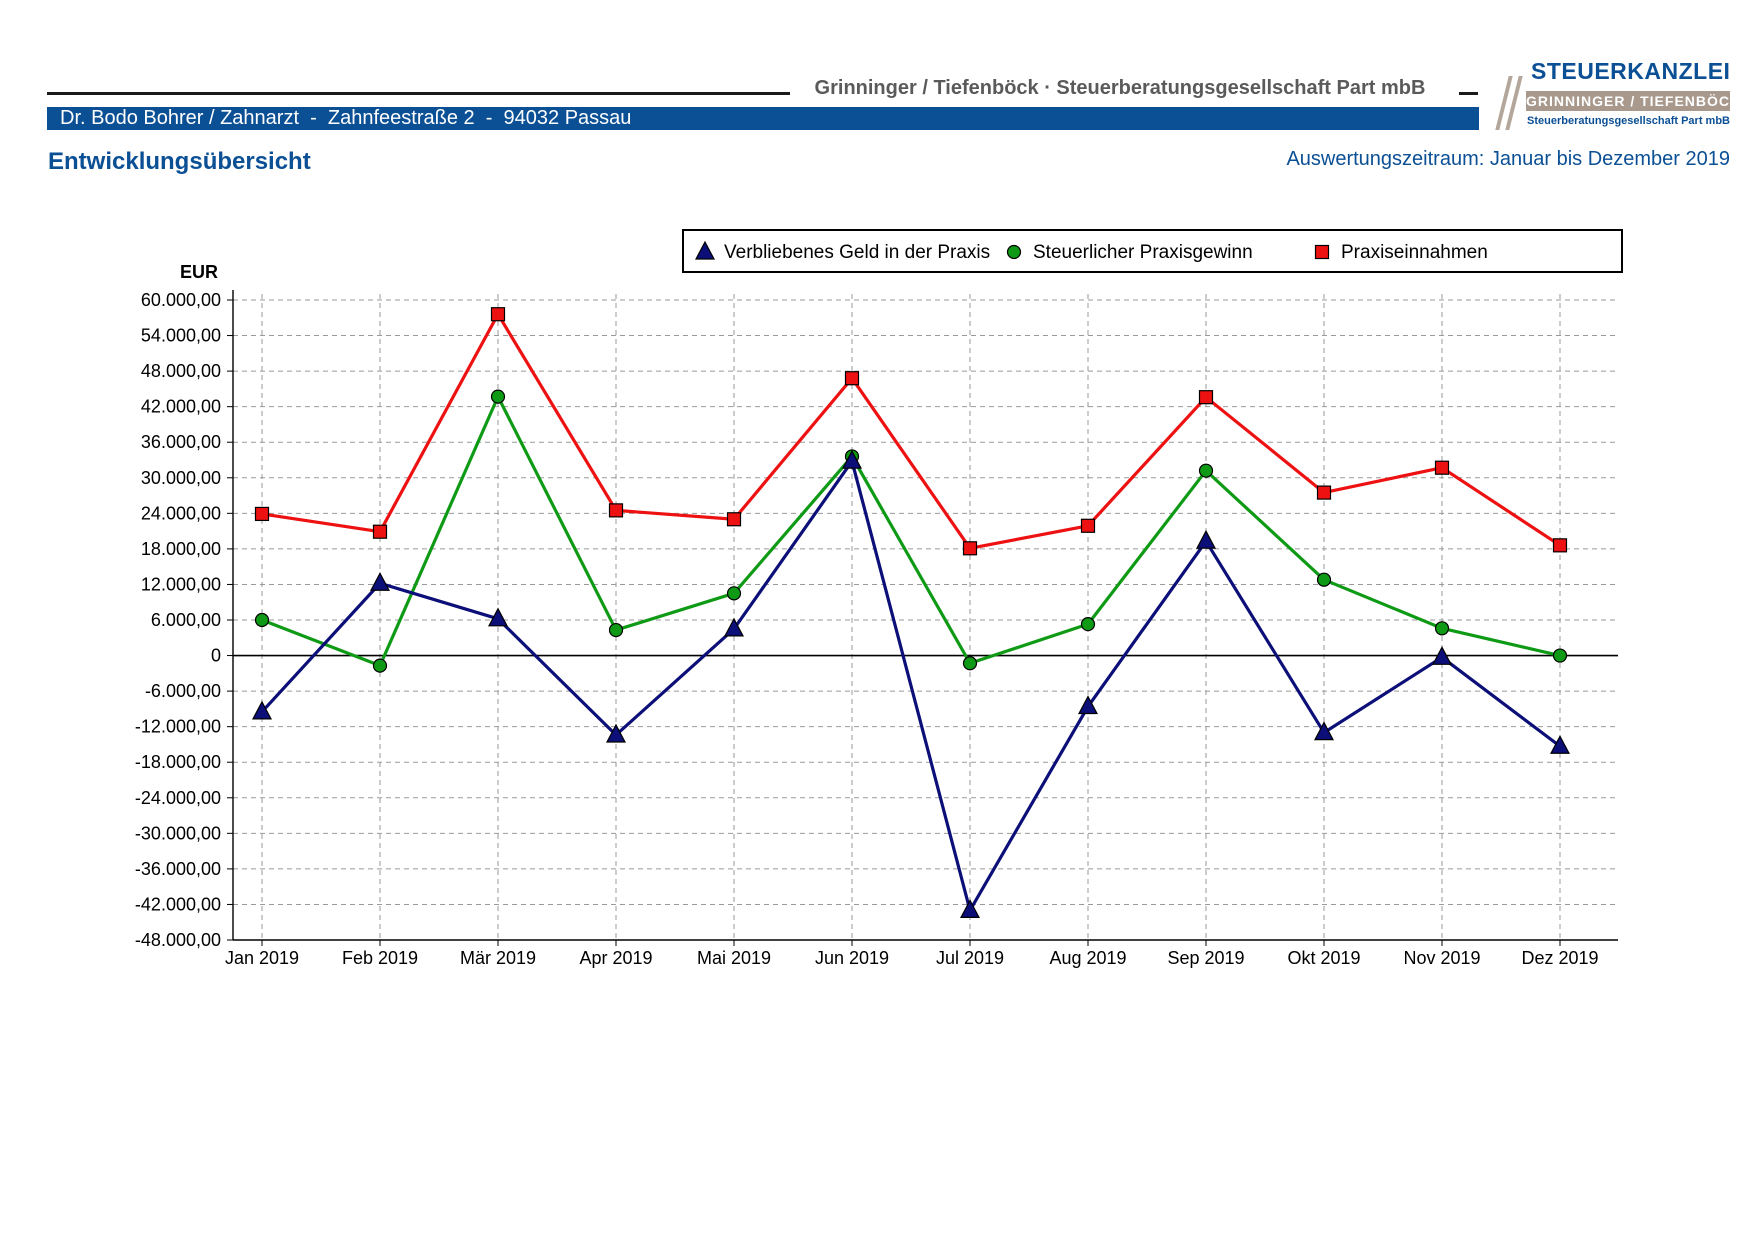 The image size is (1754, 1240). What do you see at coordinates (181, 300) in the screenshot?
I see `y-tick-label: 60.000,00` at bounding box center [181, 300].